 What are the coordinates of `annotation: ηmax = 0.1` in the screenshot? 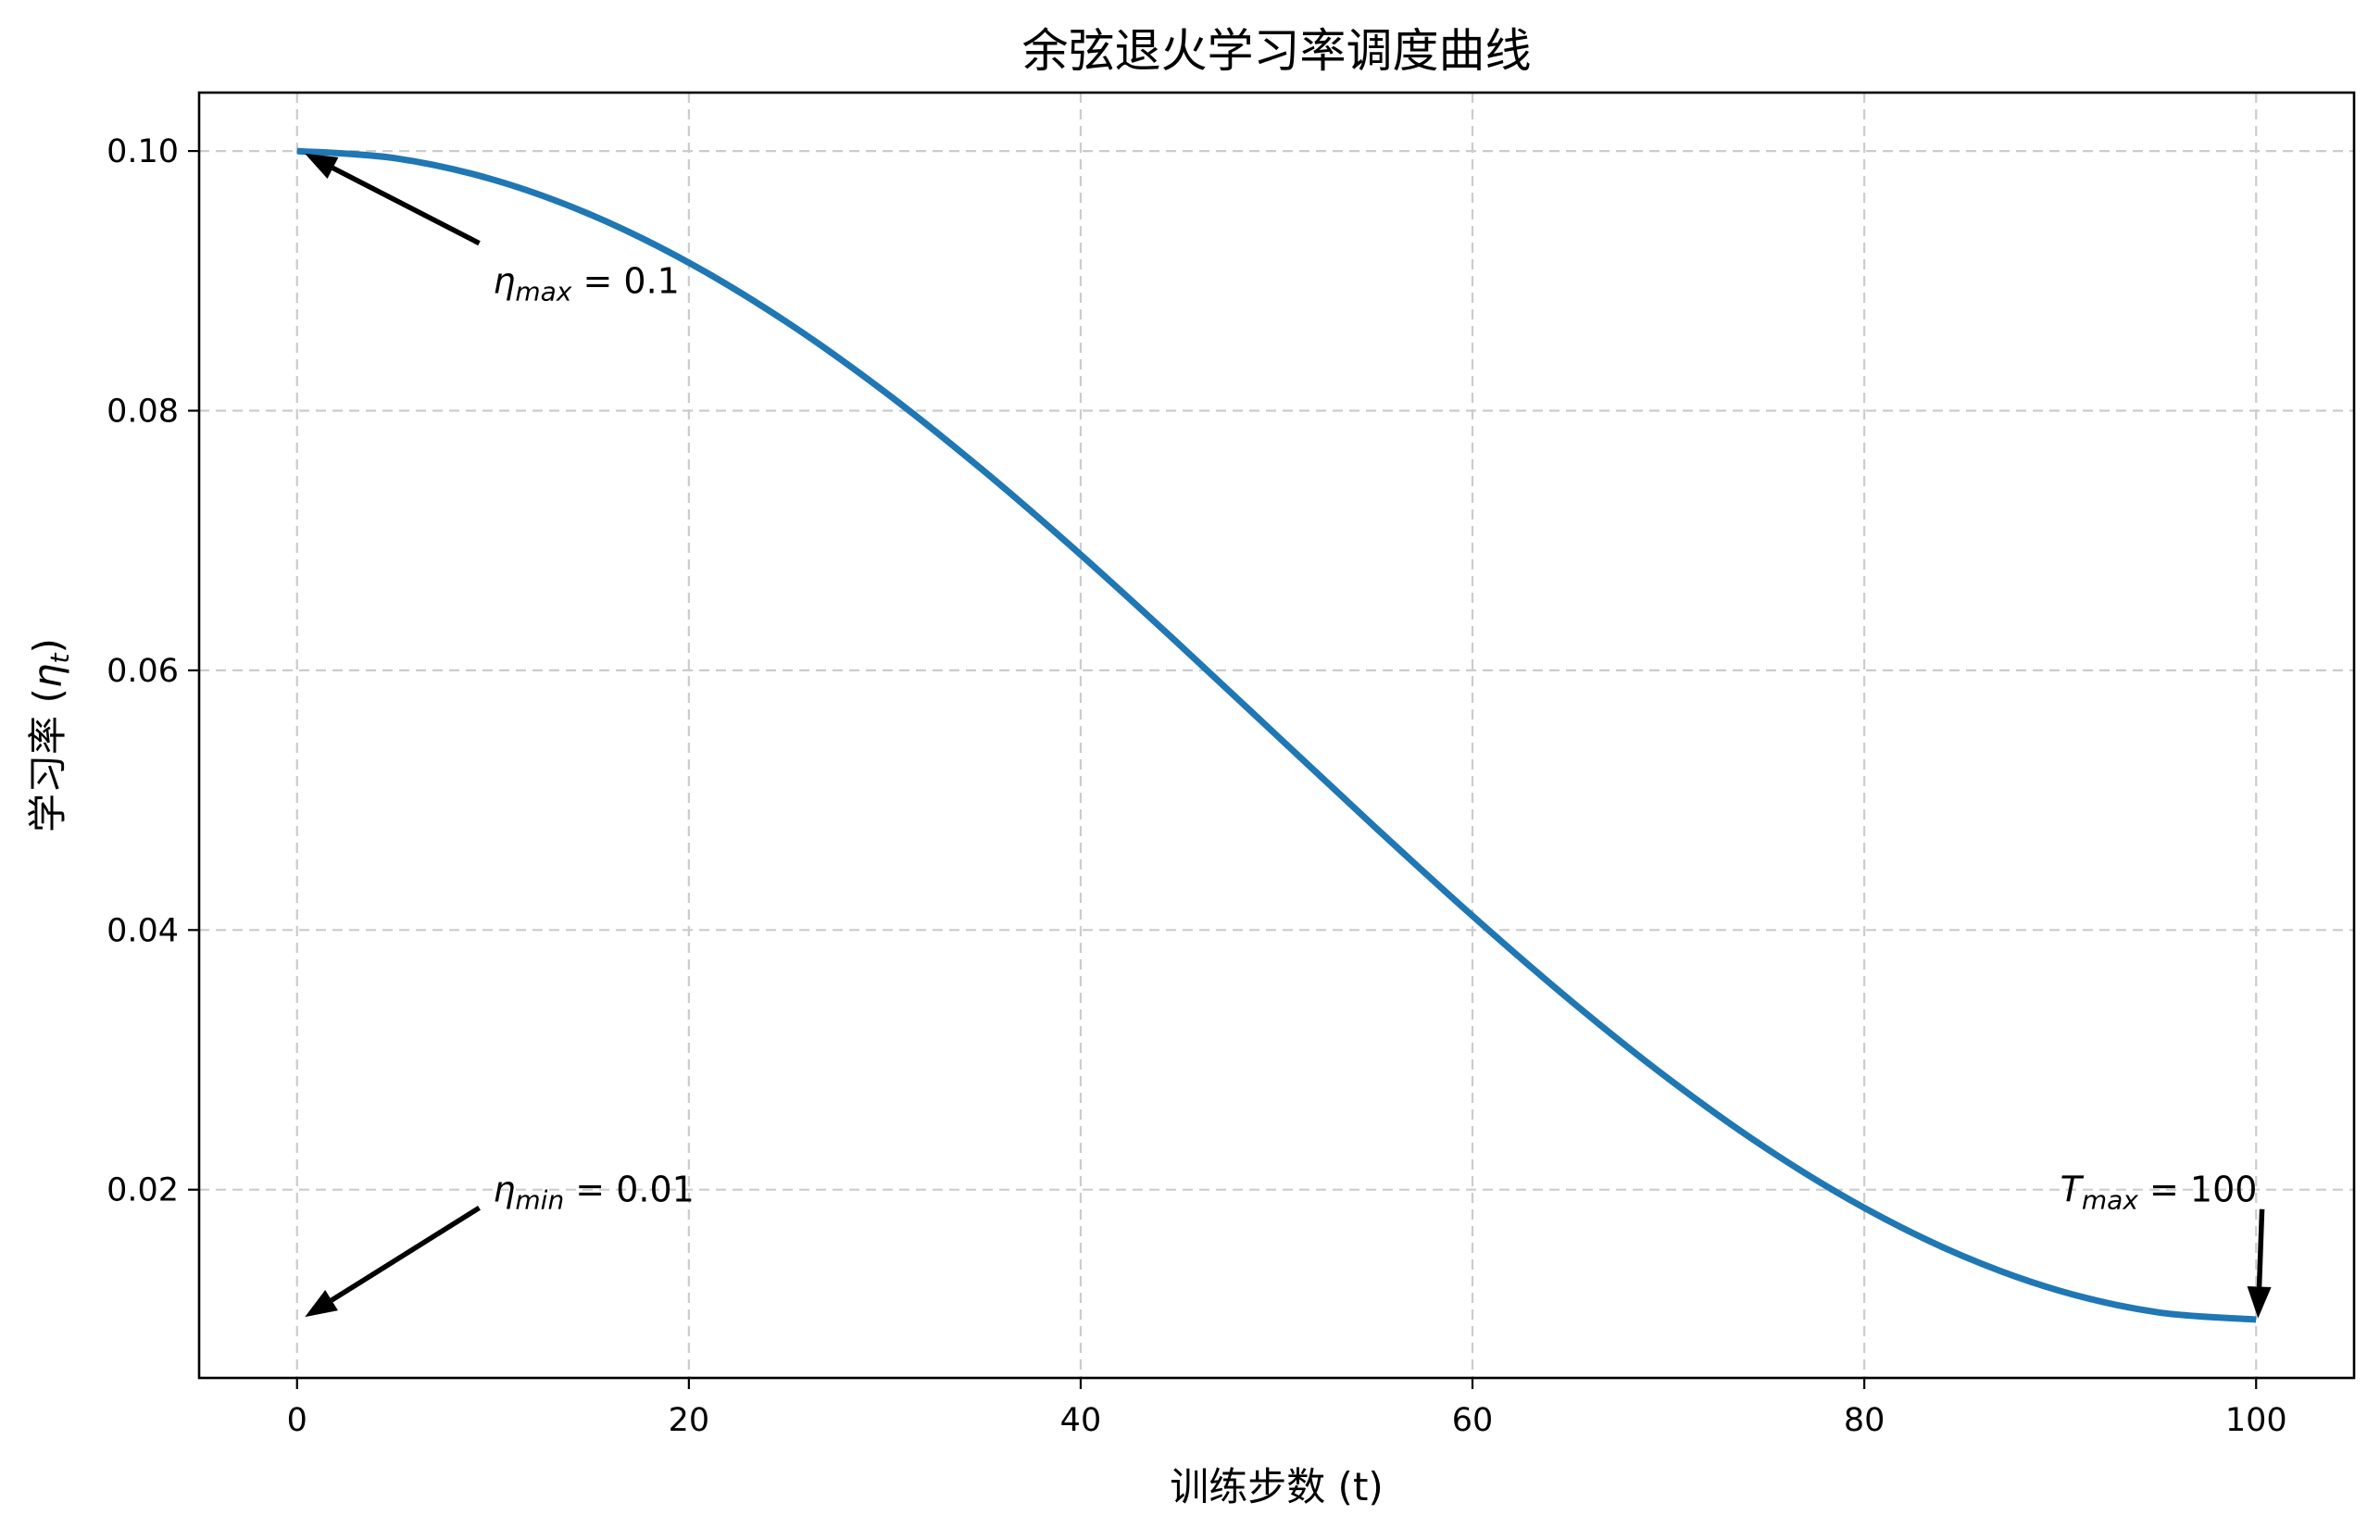 It's located at (492, 230).